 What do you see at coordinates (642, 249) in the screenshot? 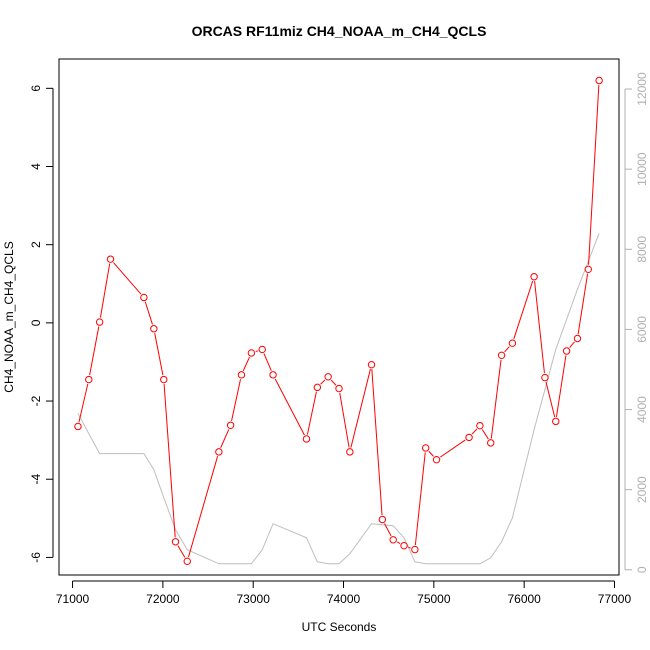
I see `right-y-tick-label: 8000` at bounding box center [642, 249].